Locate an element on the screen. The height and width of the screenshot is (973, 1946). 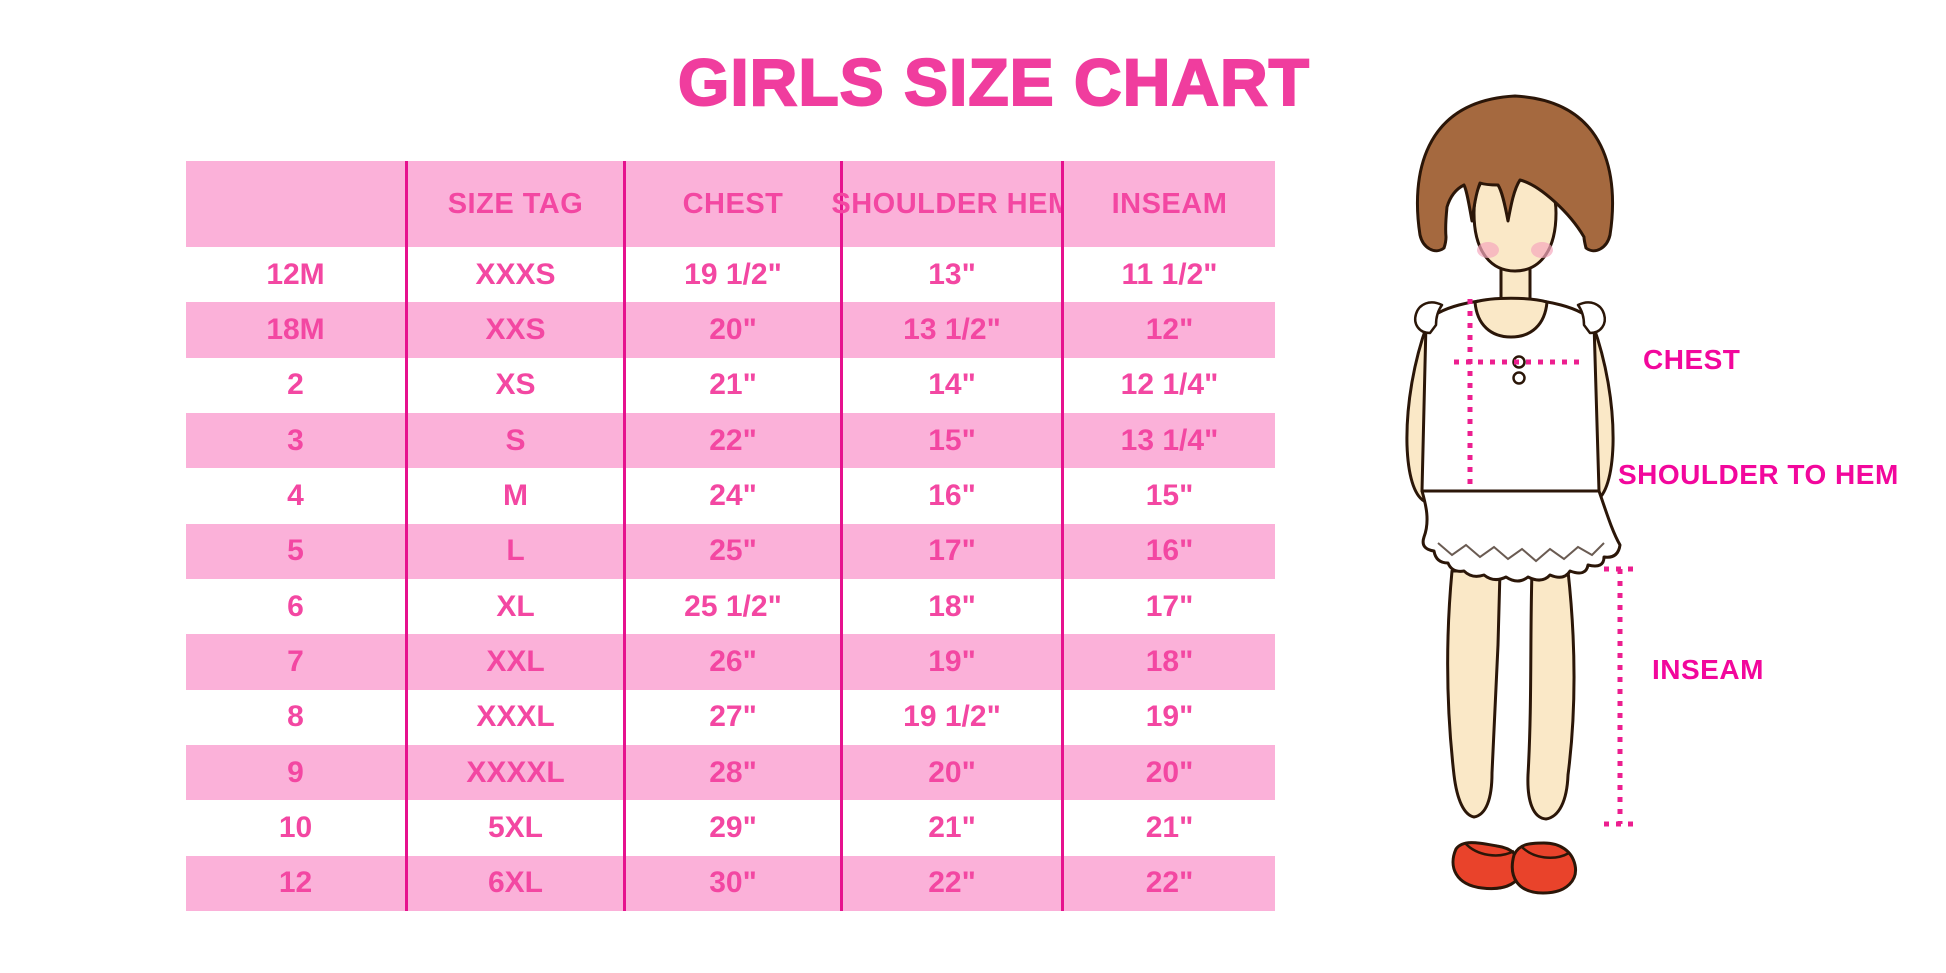
size-cell: 8 is located at coordinates (295, 717).